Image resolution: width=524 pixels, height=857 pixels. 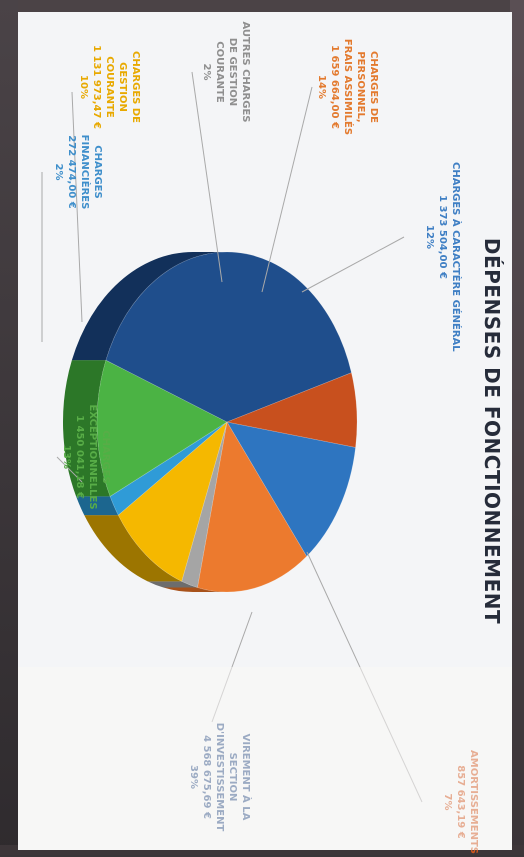 What do you see at coordinates (71, 172) in the screenshot?
I see `slice-label-4-line-2: 272 474,00 €` at bounding box center [71, 172].